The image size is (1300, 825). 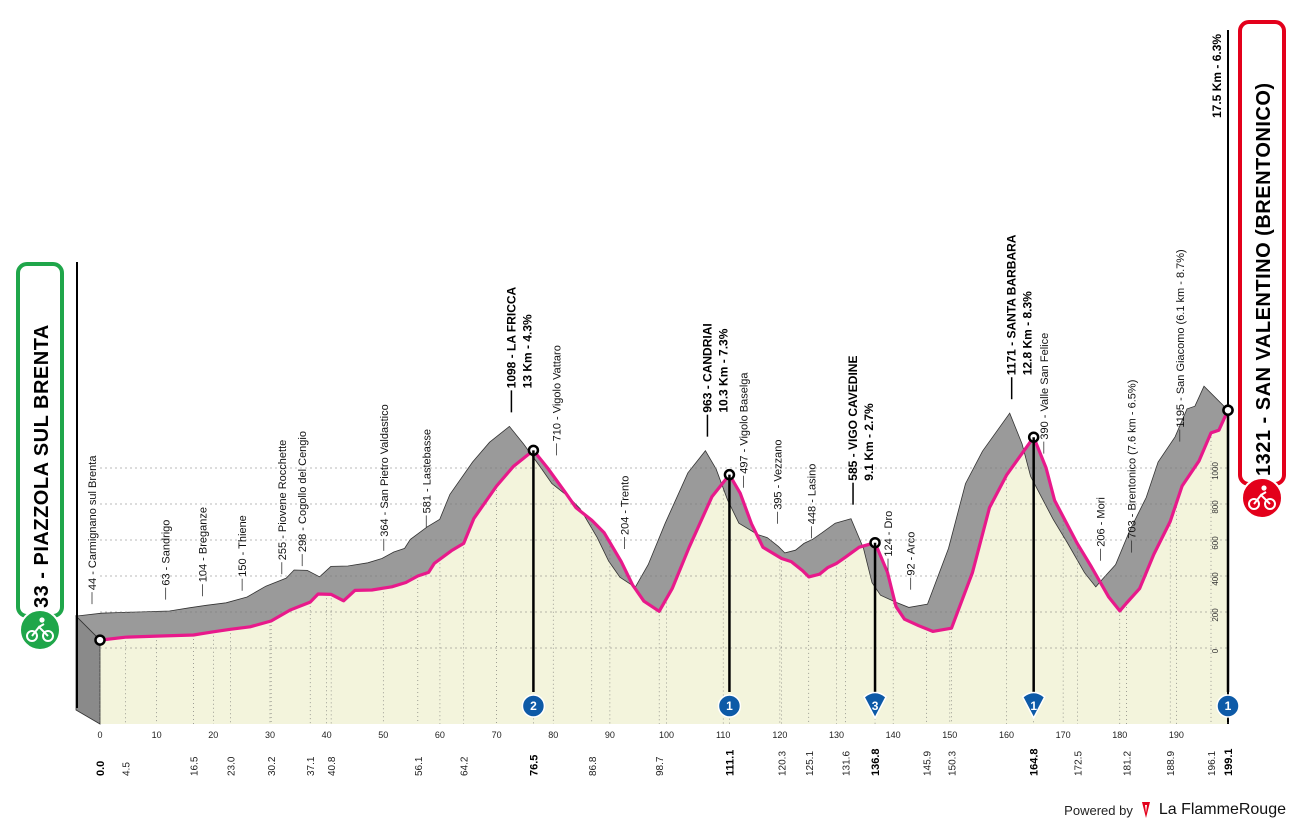 I want to click on climb-name: 585 - VIGO CAVEDINE, so click(x=853, y=418).